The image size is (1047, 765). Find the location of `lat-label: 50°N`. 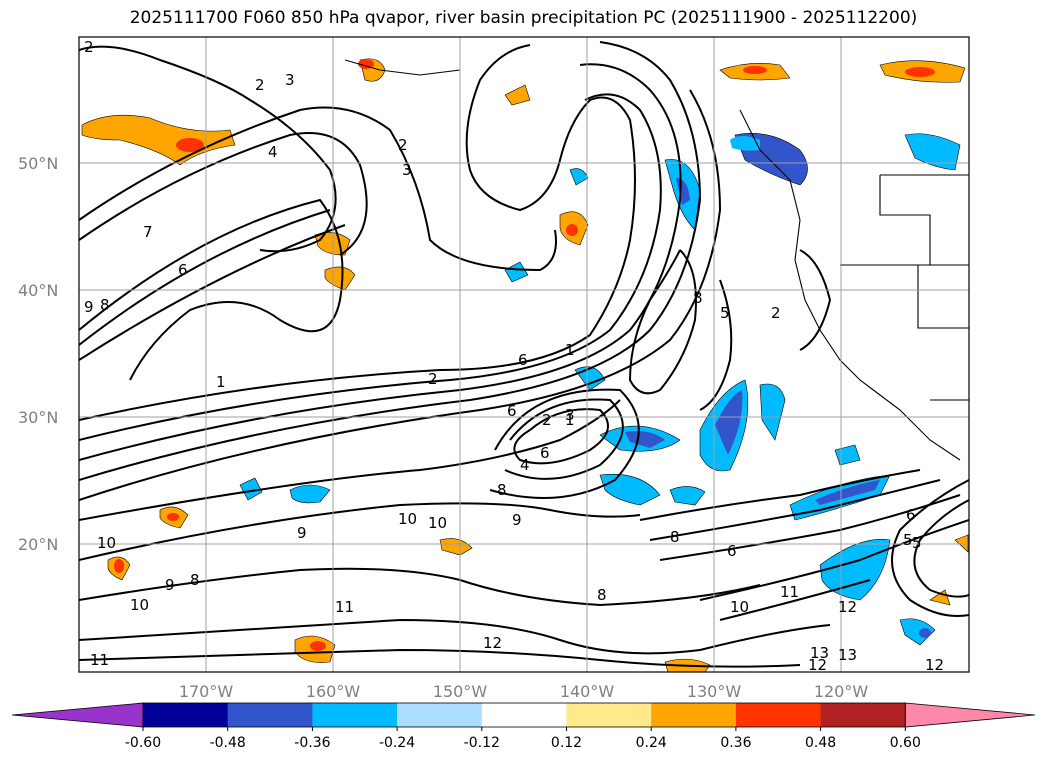

lat-label: 50°N is located at coordinates (38, 163).